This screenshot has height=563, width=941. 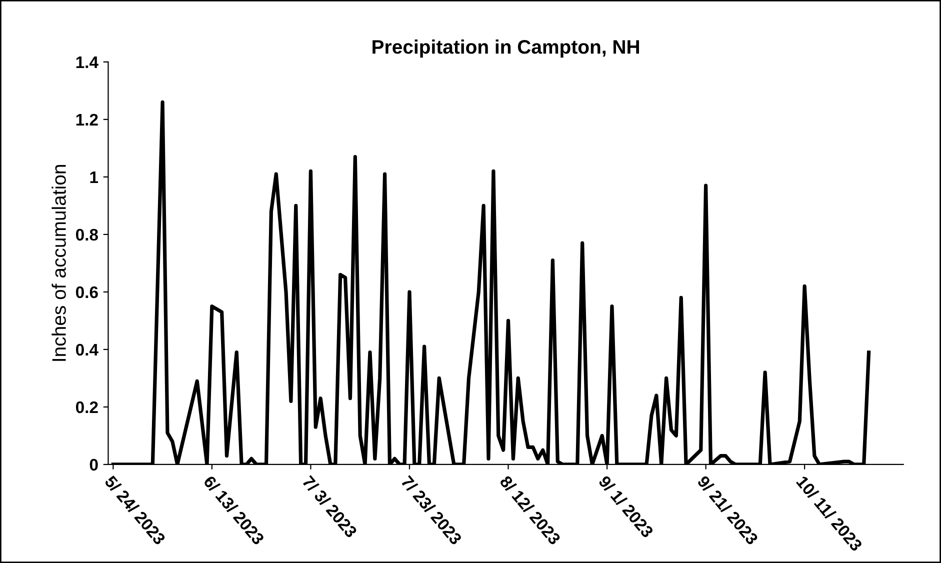 What do you see at coordinates (87, 407) in the screenshot?
I see `y-tick-label: 0.2` at bounding box center [87, 407].